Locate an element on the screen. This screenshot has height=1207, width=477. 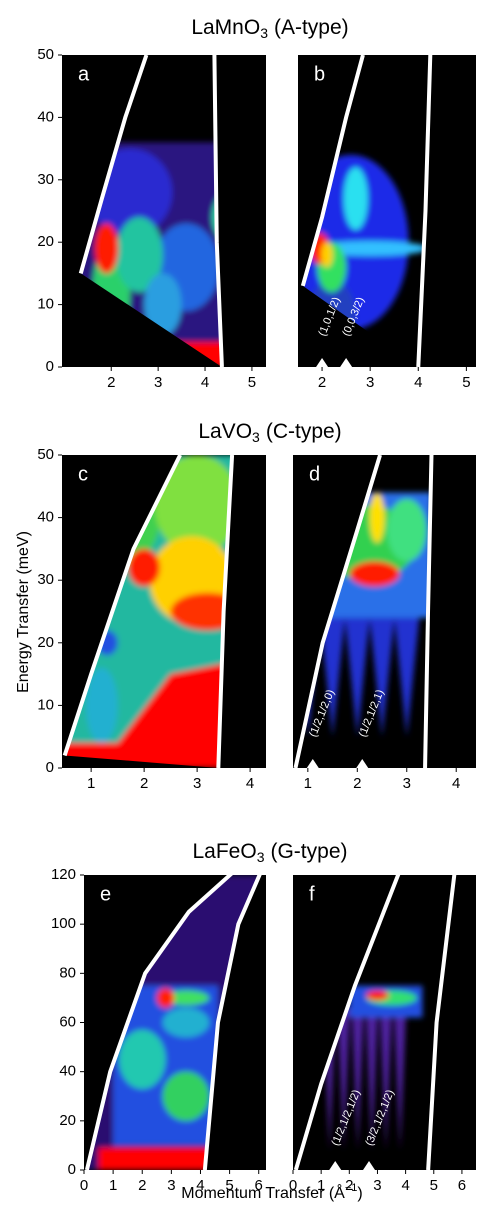
panel: d1 2 3 4(1/2,1/2,0) (1/2,1/2,1) is located at coordinates (384, 623).